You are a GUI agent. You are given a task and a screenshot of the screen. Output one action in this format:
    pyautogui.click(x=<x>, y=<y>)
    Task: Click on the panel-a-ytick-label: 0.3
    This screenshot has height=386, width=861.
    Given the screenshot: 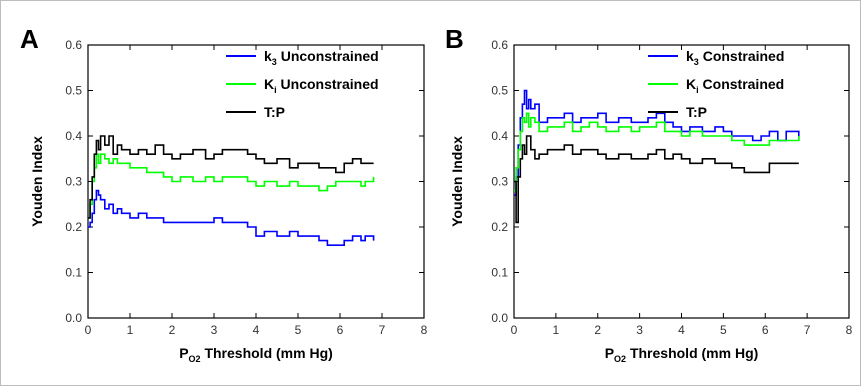 What is the action you would take?
    pyautogui.click(x=73, y=182)
    